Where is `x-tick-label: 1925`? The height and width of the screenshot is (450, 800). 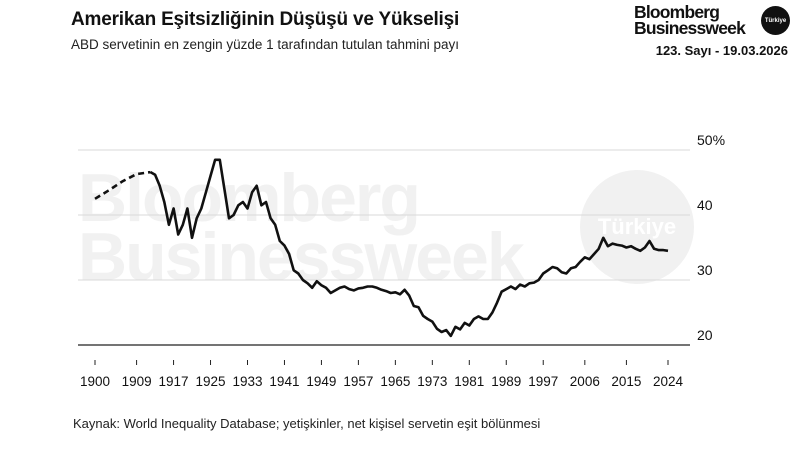
x-tick-label: 1925 is located at coordinates (211, 381).